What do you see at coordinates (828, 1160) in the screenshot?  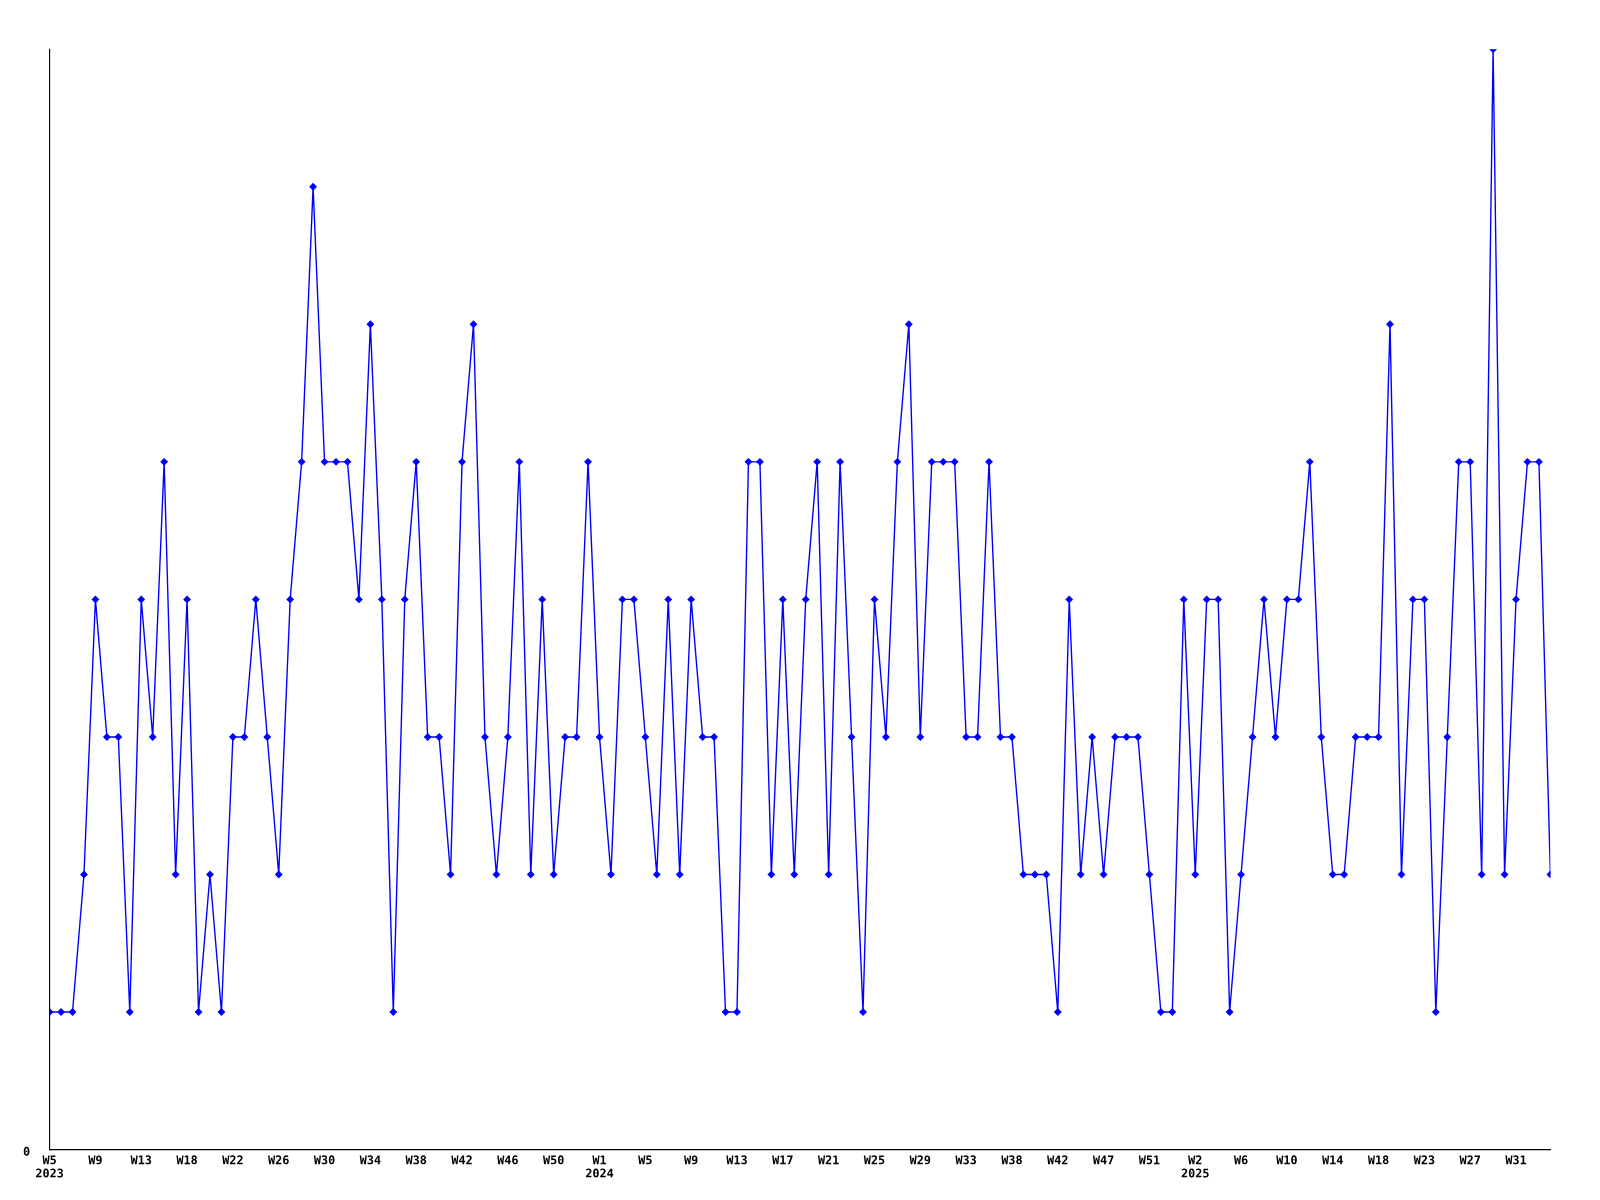 I see `x-tick-label: W21` at bounding box center [828, 1160].